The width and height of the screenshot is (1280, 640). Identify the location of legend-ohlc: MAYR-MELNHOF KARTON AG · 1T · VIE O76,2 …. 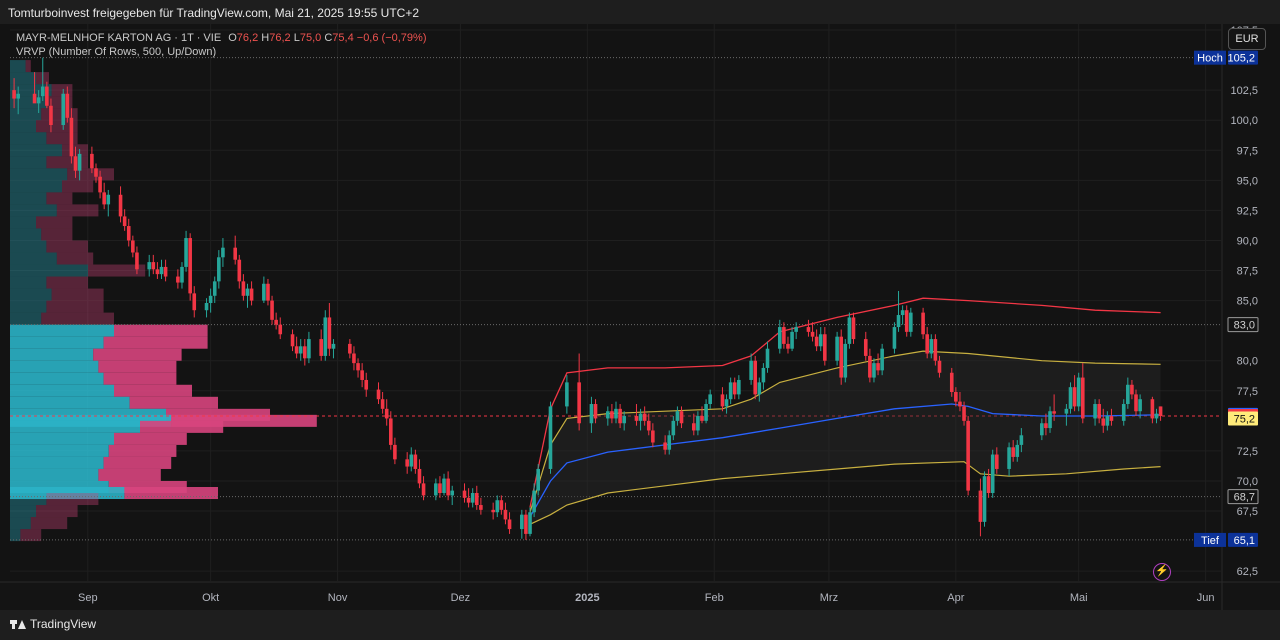
(221, 38).